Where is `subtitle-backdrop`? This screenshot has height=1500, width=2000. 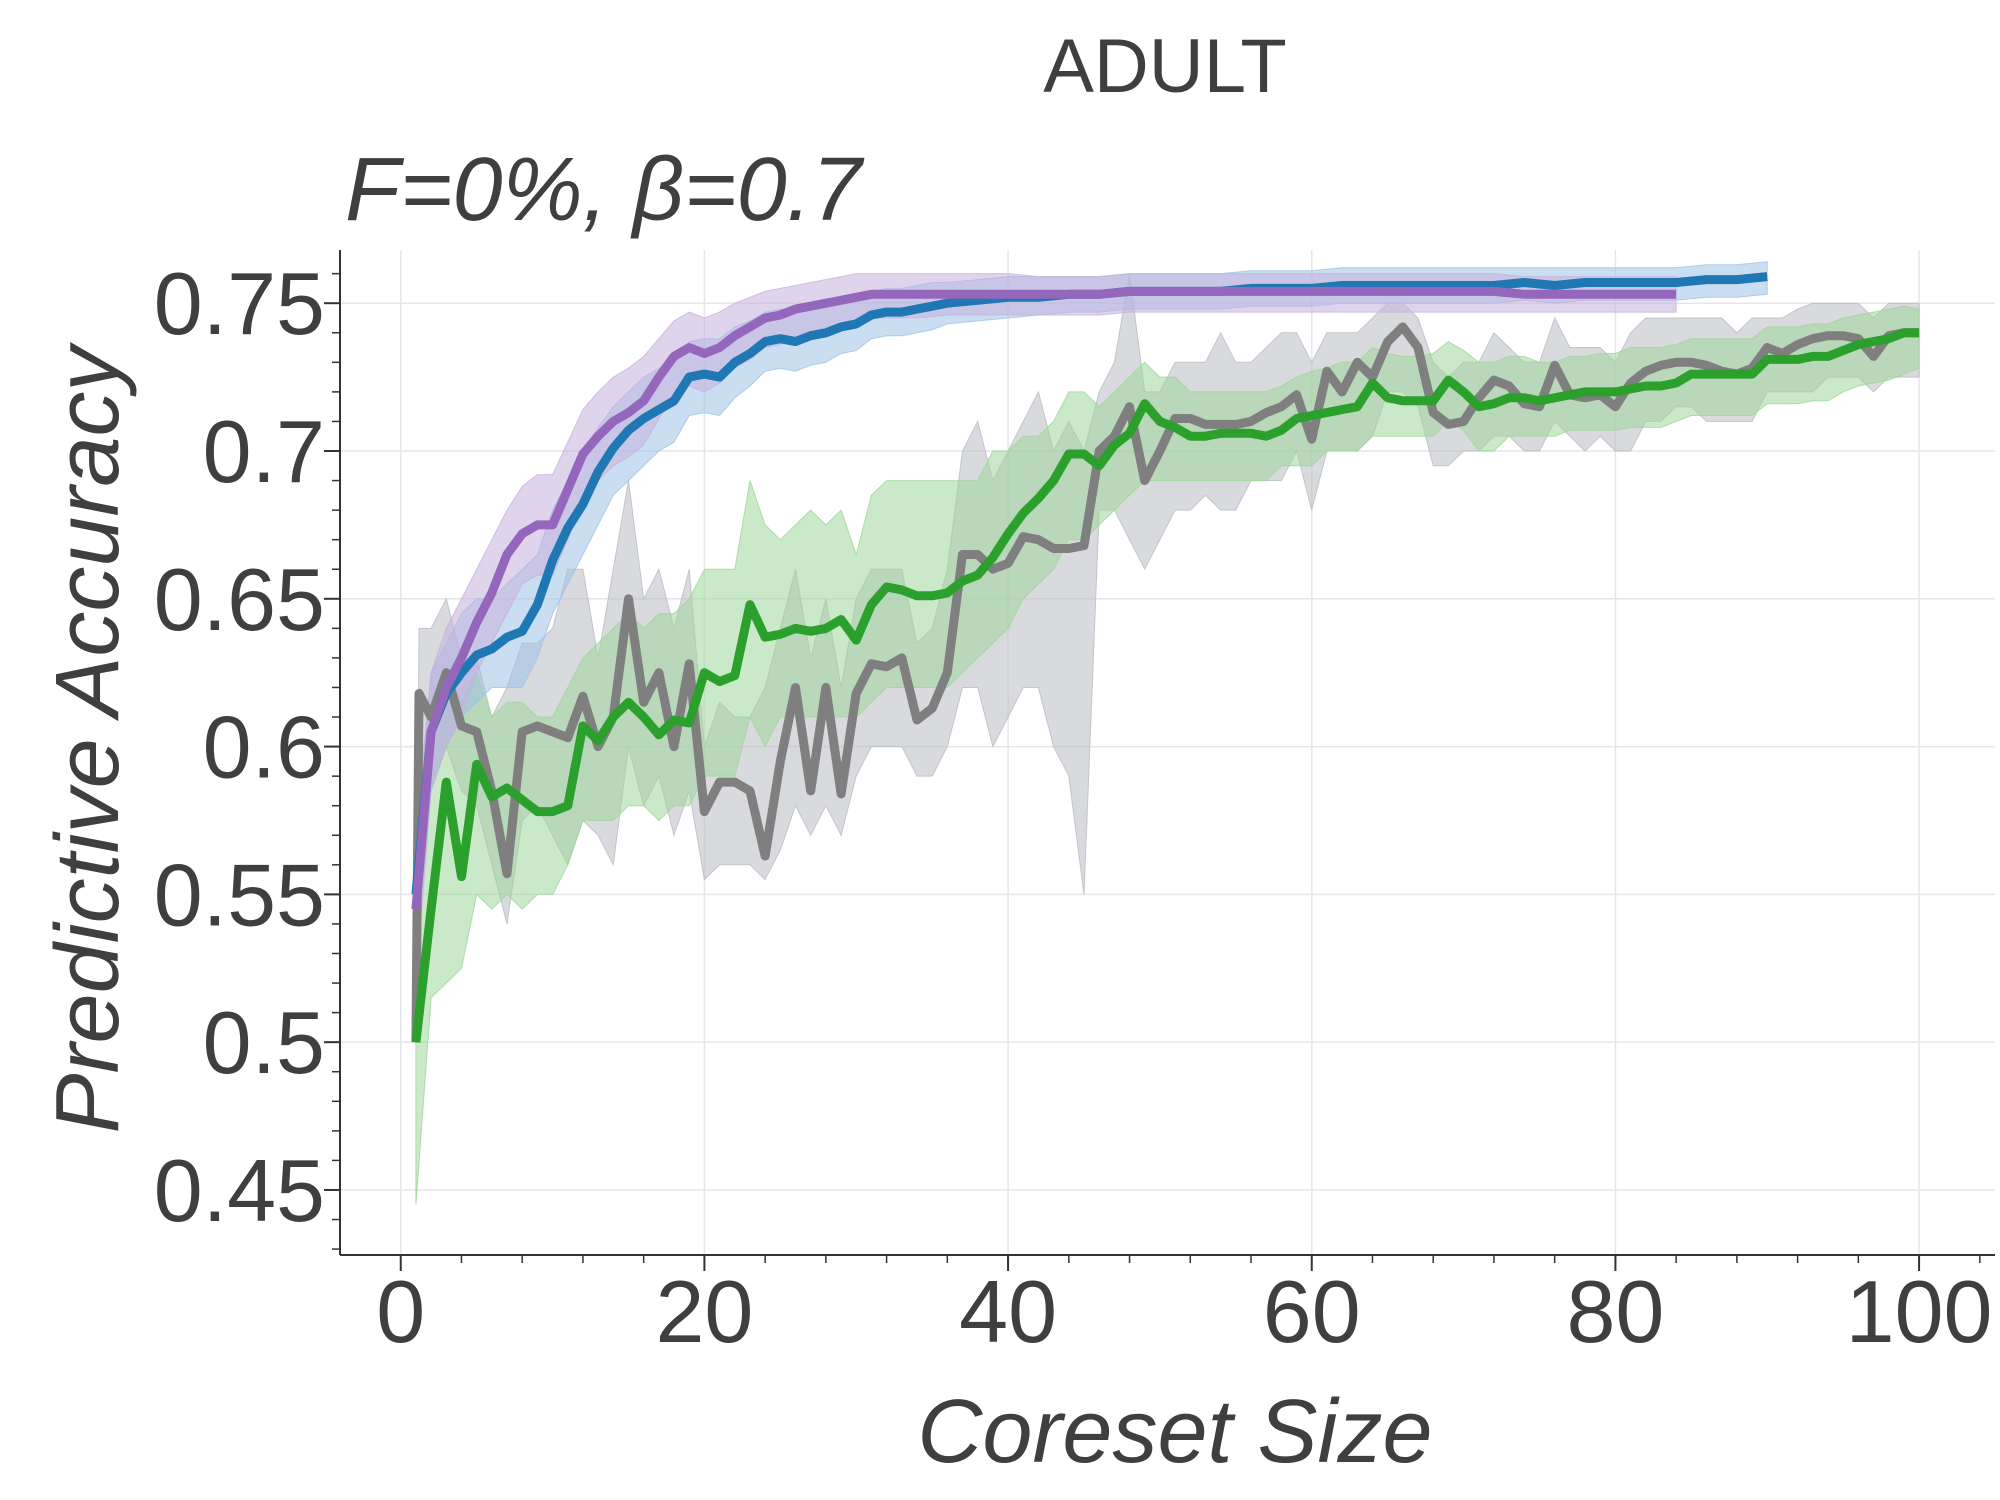 subtitle-backdrop is located at coordinates (645, 195).